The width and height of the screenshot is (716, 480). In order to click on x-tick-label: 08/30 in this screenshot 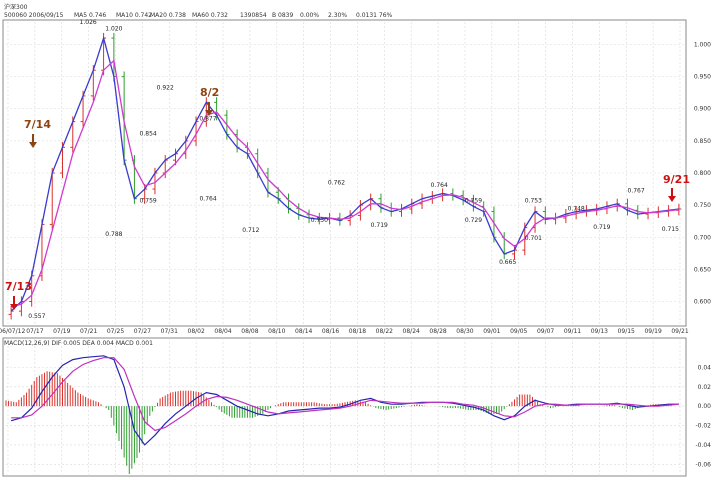, I will do `click(464, 331)`.